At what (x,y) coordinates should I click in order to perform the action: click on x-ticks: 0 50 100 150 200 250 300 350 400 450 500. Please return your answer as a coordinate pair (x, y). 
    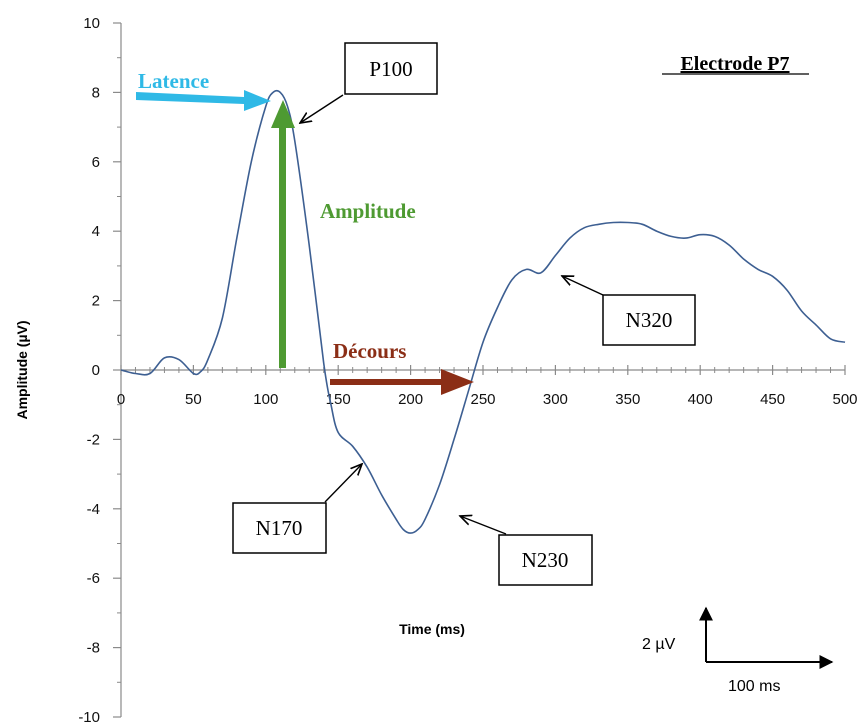
    Looking at the image, I should click on (487, 386).